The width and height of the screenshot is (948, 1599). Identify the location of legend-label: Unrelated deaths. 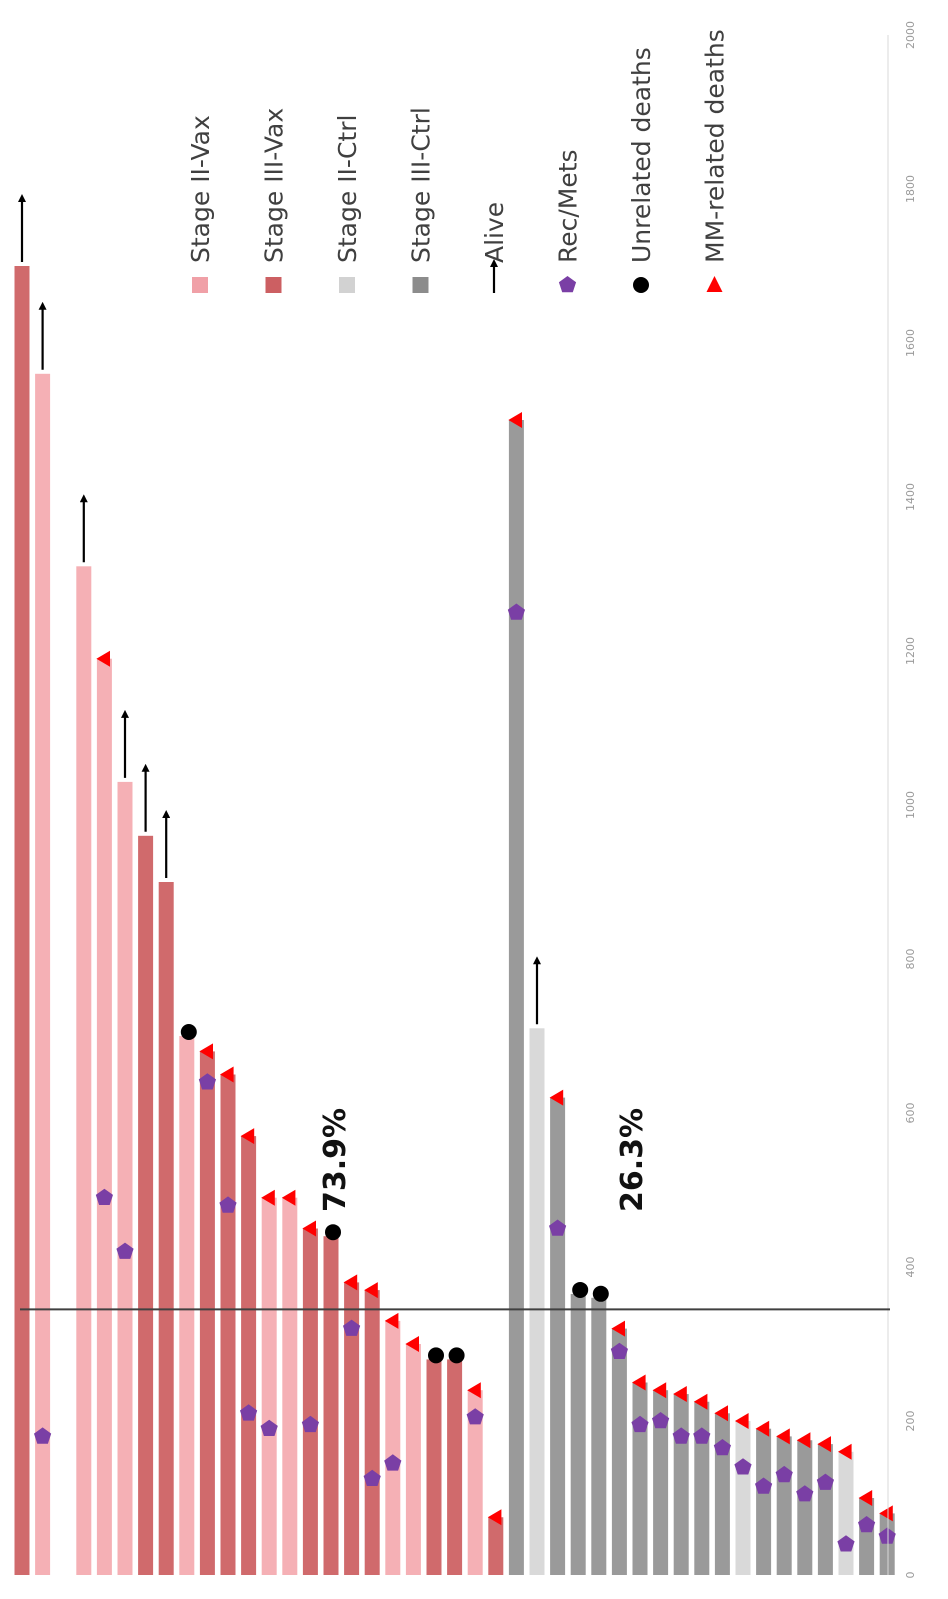
(641, 155).